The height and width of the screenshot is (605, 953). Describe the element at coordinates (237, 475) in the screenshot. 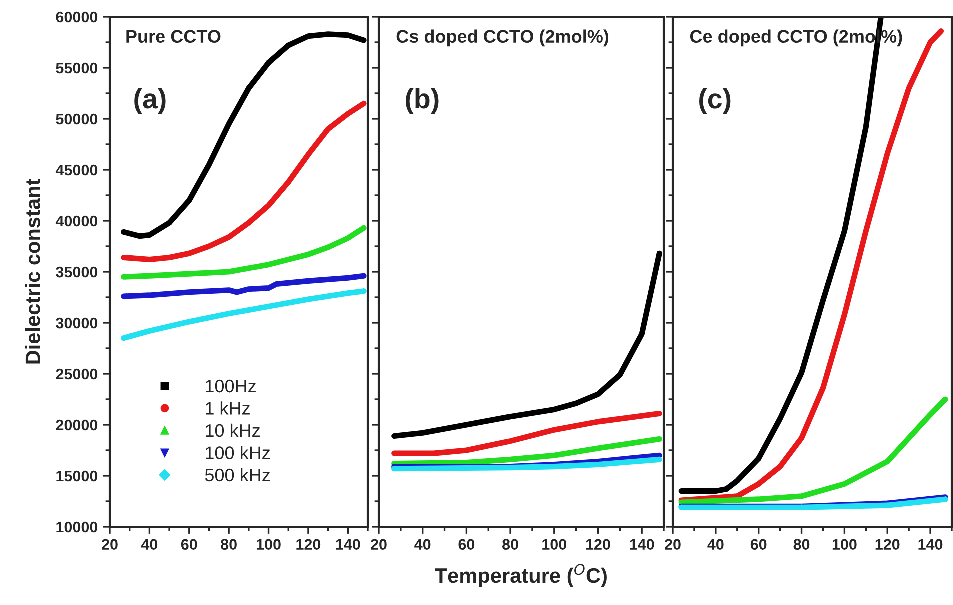

I see `legend-label: 500 kHz` at that location.